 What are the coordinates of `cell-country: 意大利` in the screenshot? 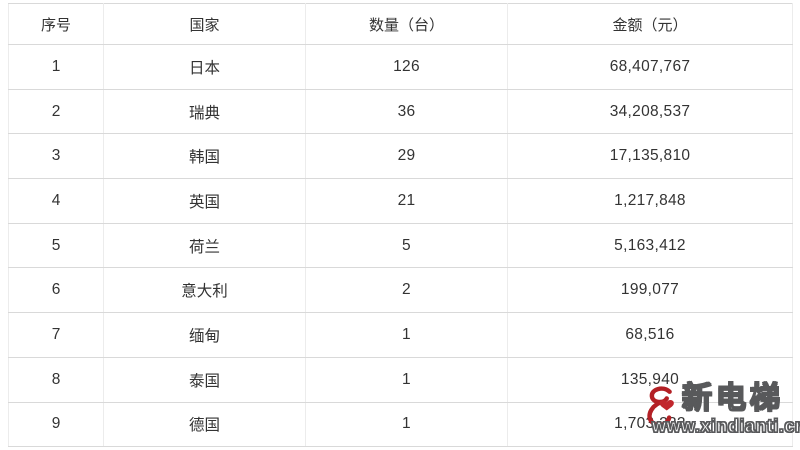 It's located at (204, 290).